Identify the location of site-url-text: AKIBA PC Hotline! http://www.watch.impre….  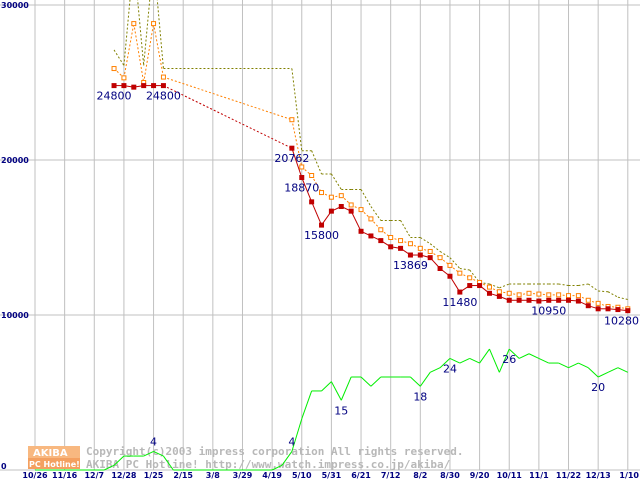
(268, 464).